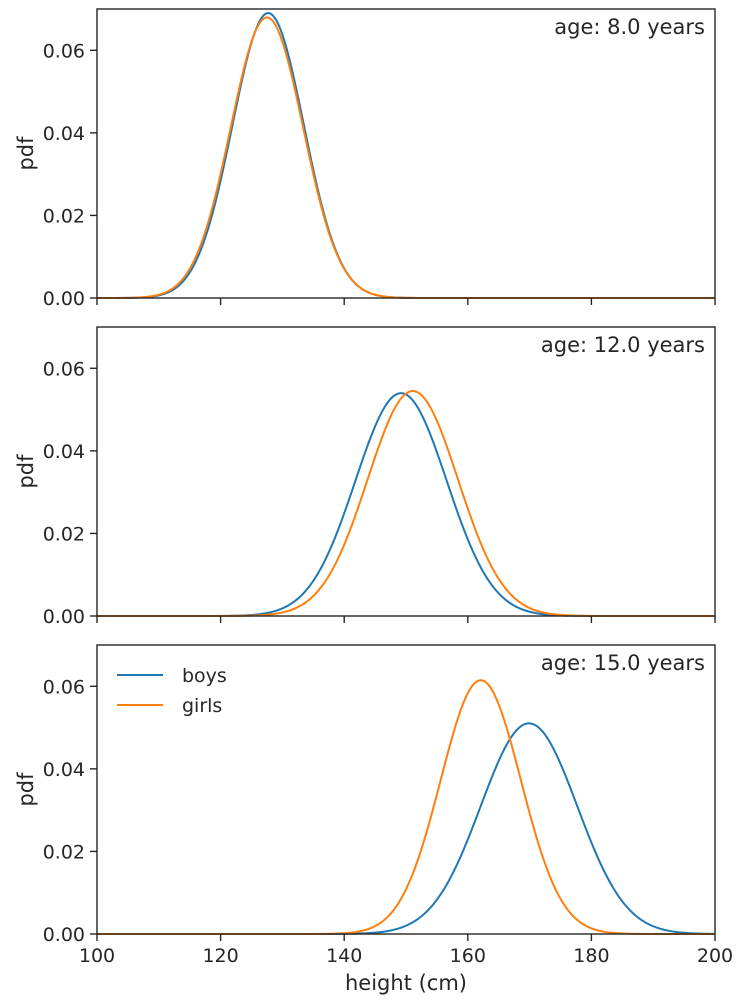  What do you see at coordinates (715, 956) in the screenshot?
I see `xtick-label: 200` at bounding box center [715, 956].